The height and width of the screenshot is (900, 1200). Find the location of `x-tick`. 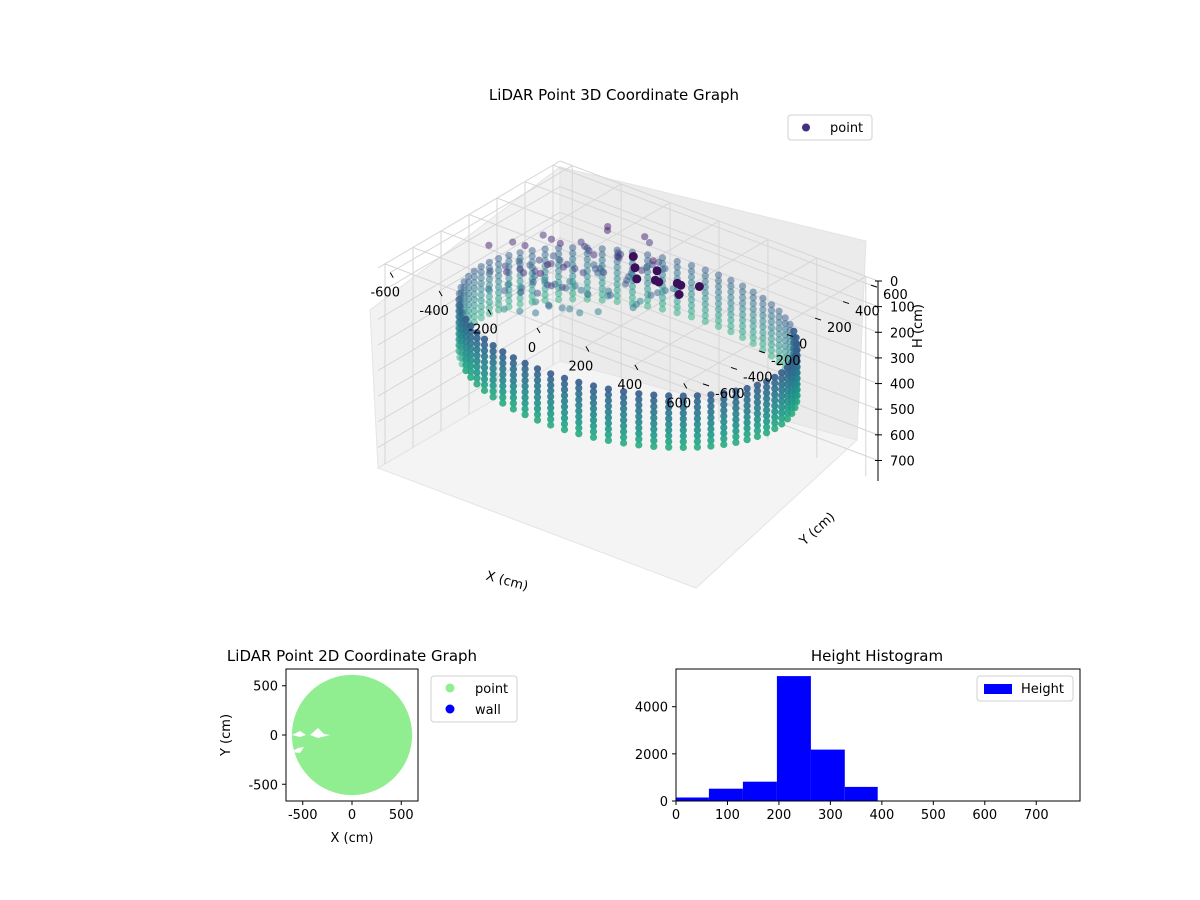

x-tick is located at coordinates (636, 367).